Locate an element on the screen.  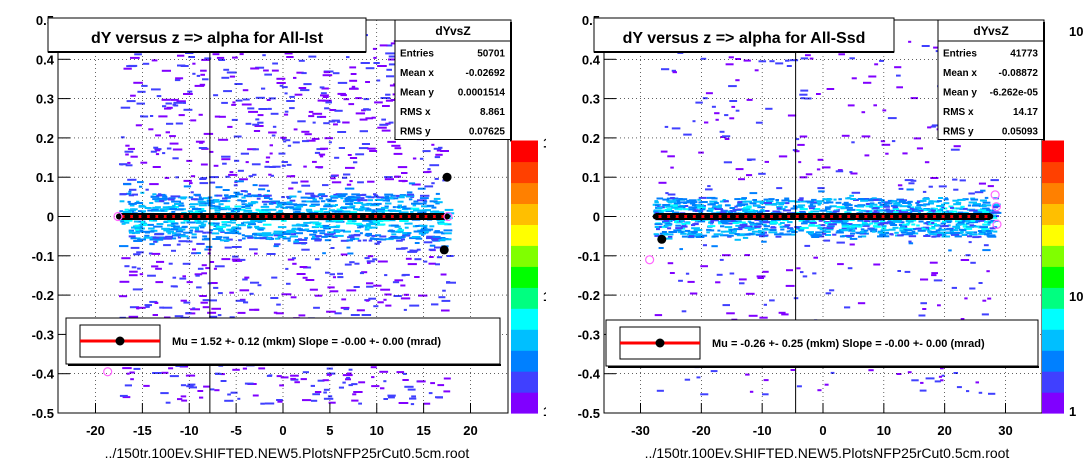
y-tick-label: 0.4 is located at coordinates (591, 59).